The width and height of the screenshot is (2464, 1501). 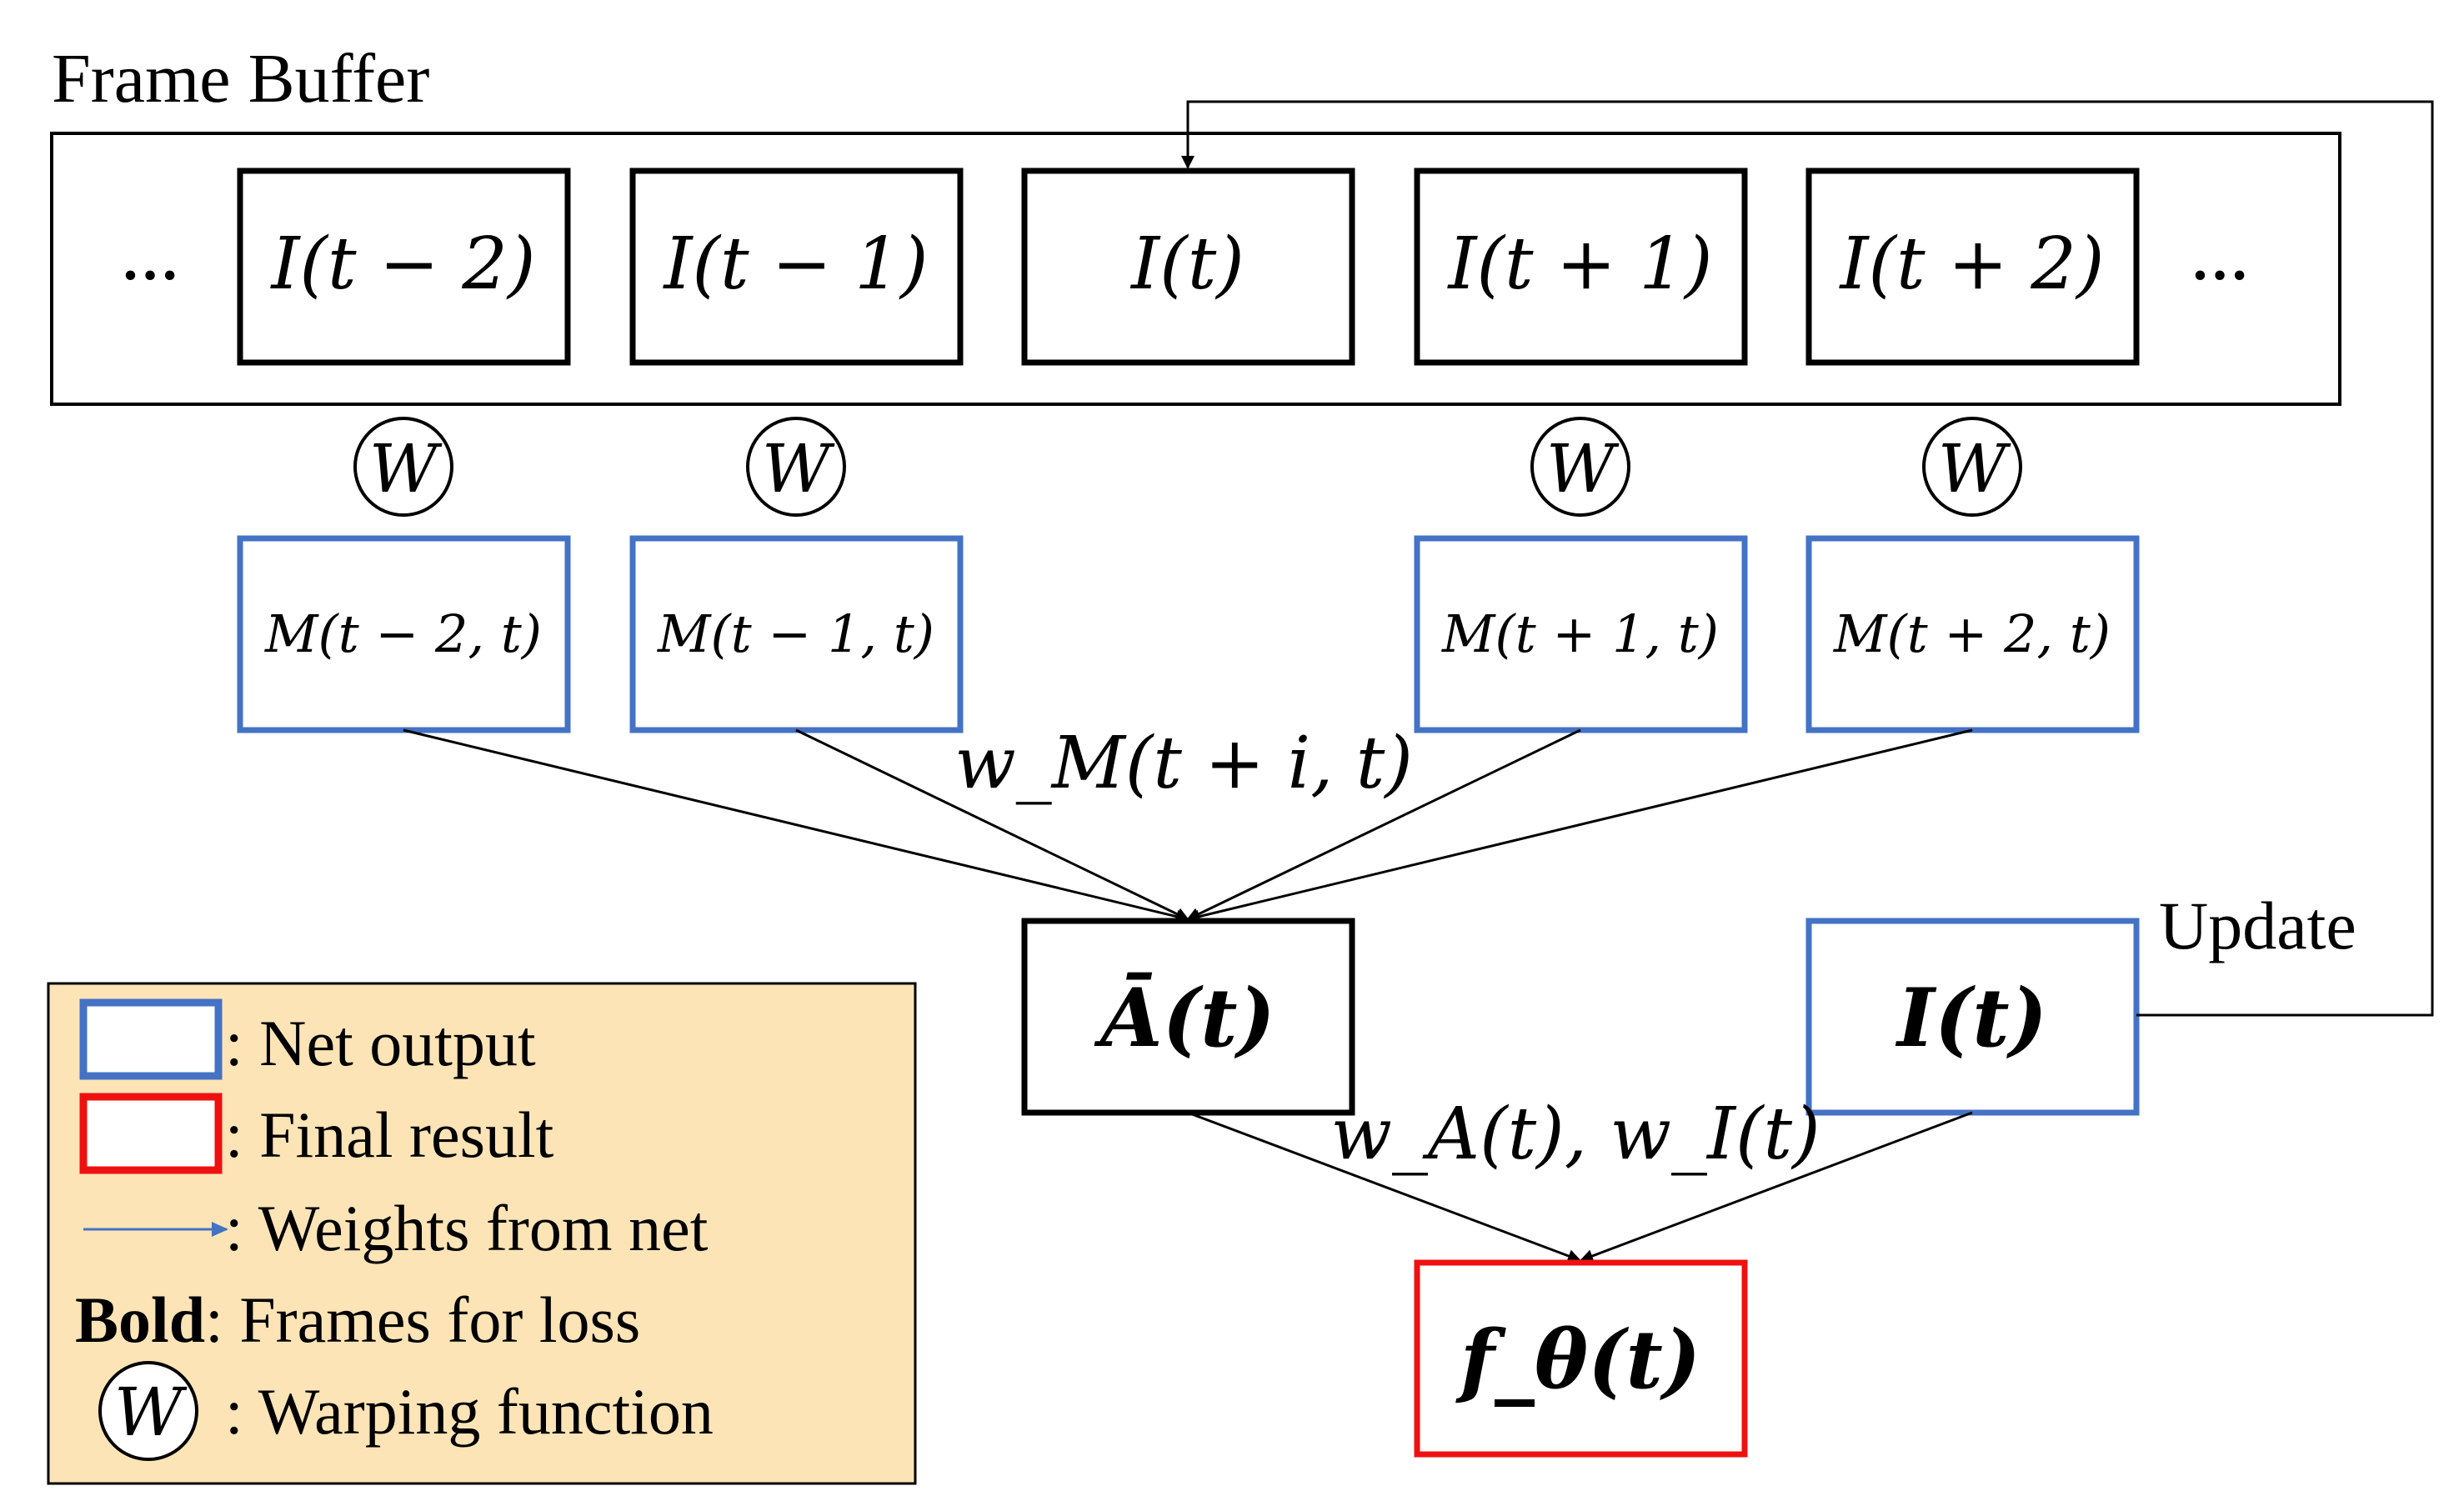 I want to click on frame-buffer-title: Frame Buffer, so click(x=240, y=79).